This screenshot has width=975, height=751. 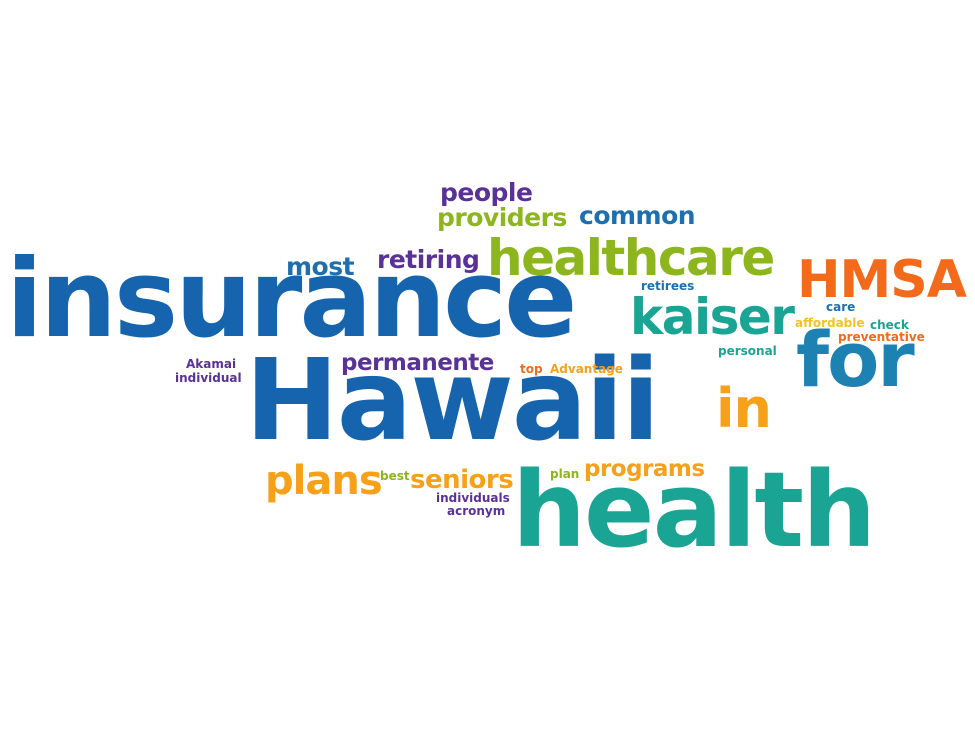 What do you see at coordinates (882, 280) in the screenshot?
I see `word-hmsa: HMSA` at bounding box center [882, 280].